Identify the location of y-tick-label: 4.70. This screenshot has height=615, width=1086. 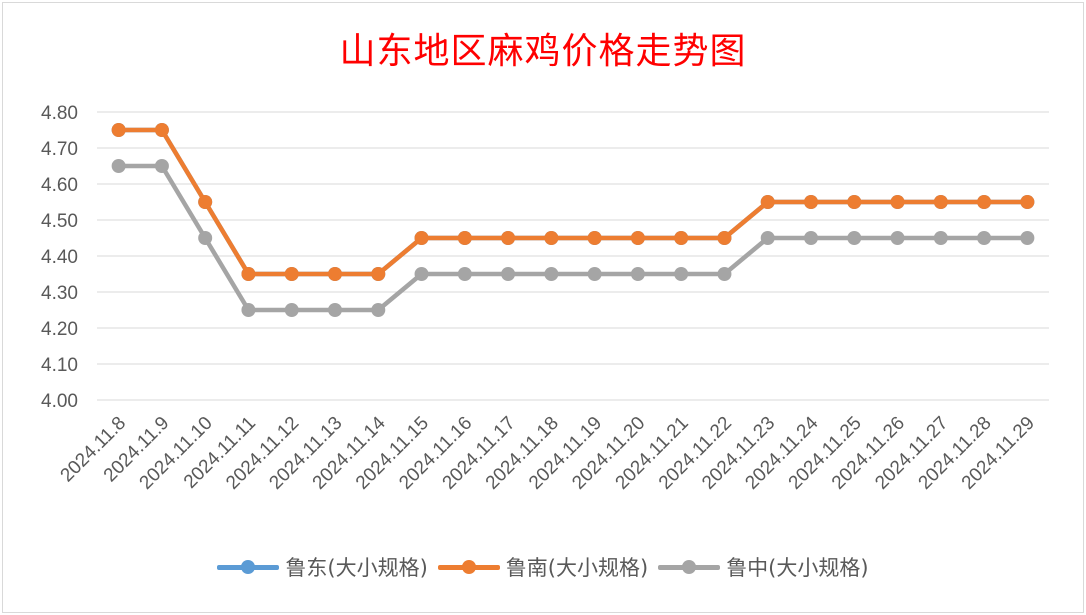
(59, 149).